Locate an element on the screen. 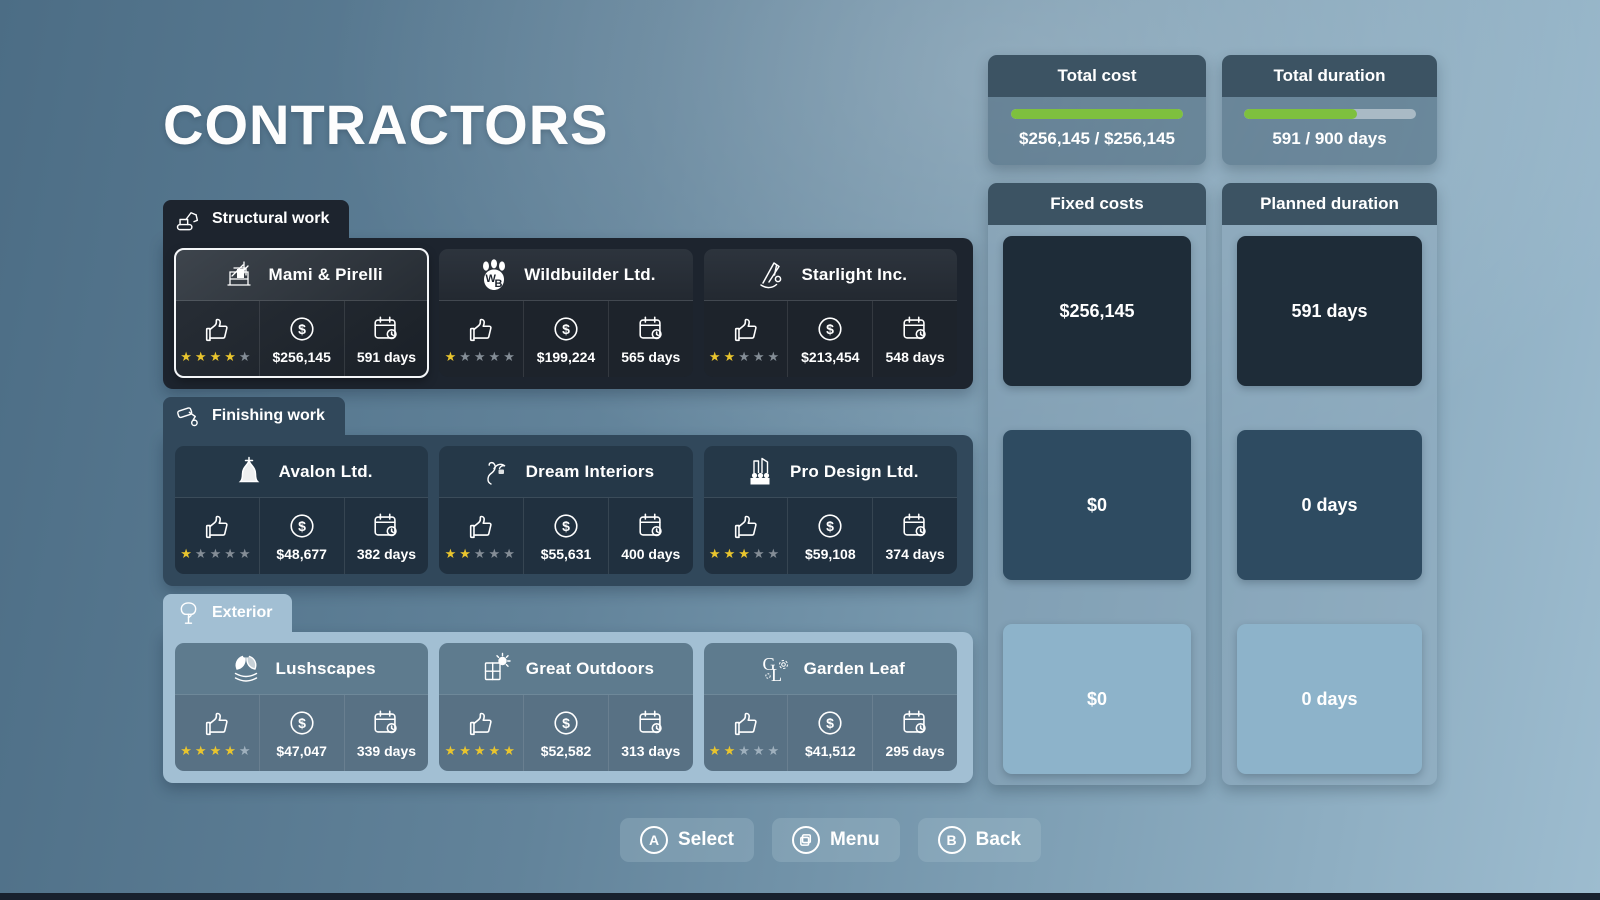  planned-duration-exterior: 0 days is located at coordinates (1329, 699).